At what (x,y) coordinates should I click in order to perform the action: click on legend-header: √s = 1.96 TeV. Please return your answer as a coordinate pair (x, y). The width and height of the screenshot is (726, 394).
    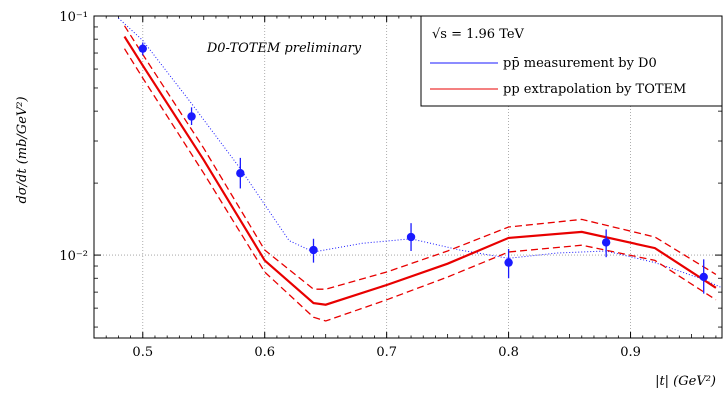
    Looking at the image, I should click on (478, 34).